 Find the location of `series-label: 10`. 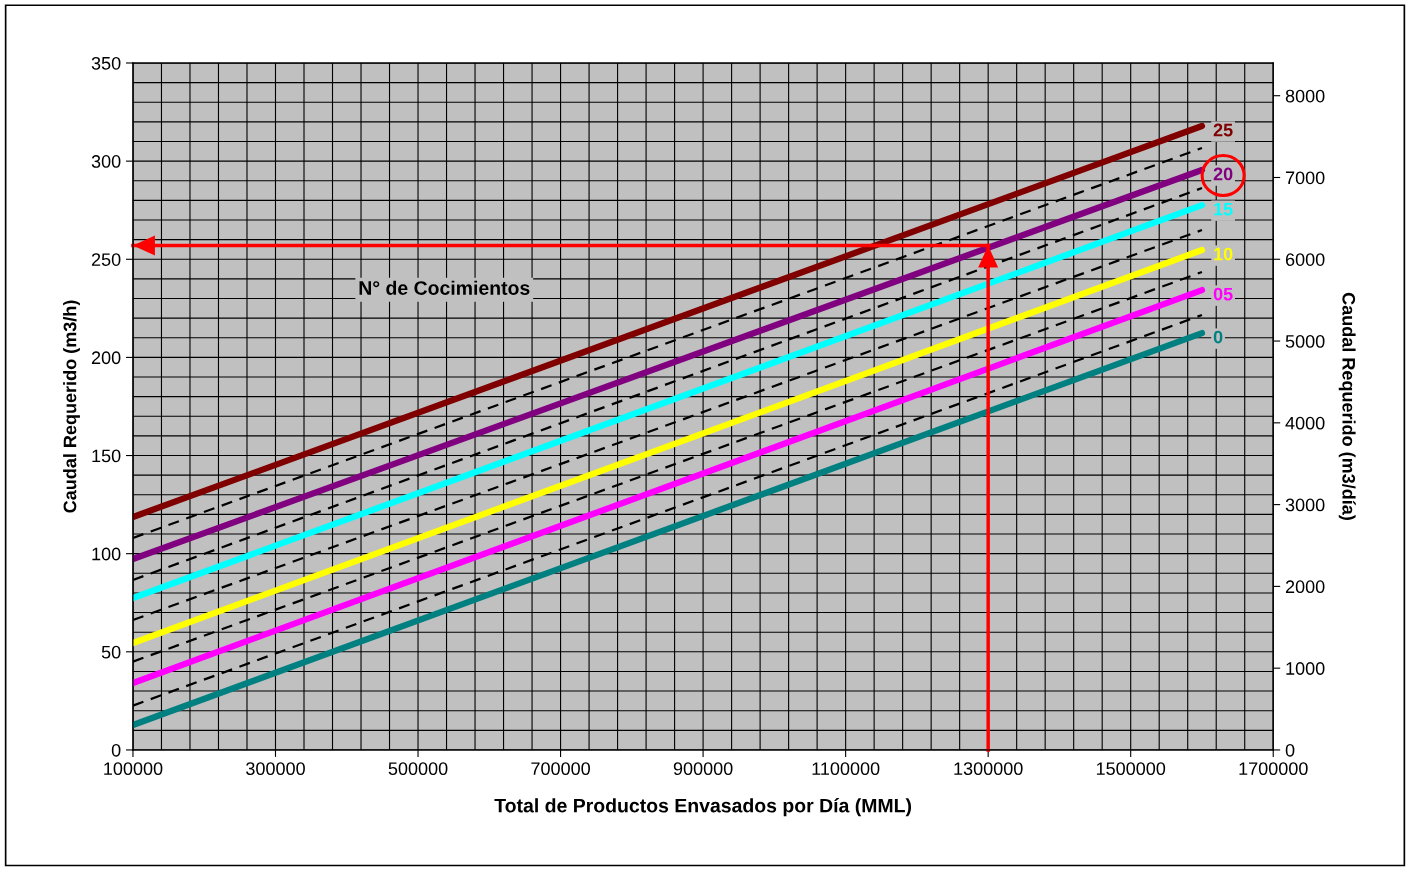

series-label: 10 is located at coordinates (1223, 254).